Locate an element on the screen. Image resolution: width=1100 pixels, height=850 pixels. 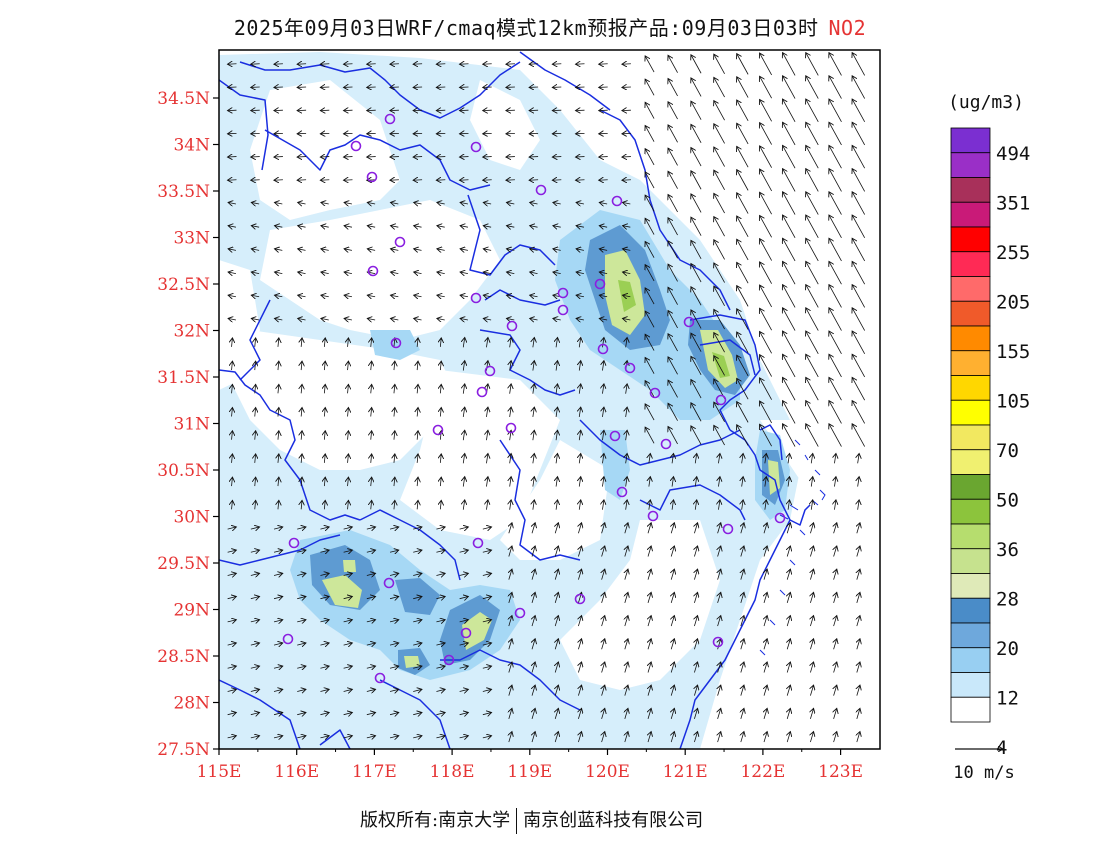
colorbar-label: 205 is located at coordinates (1013, 302).